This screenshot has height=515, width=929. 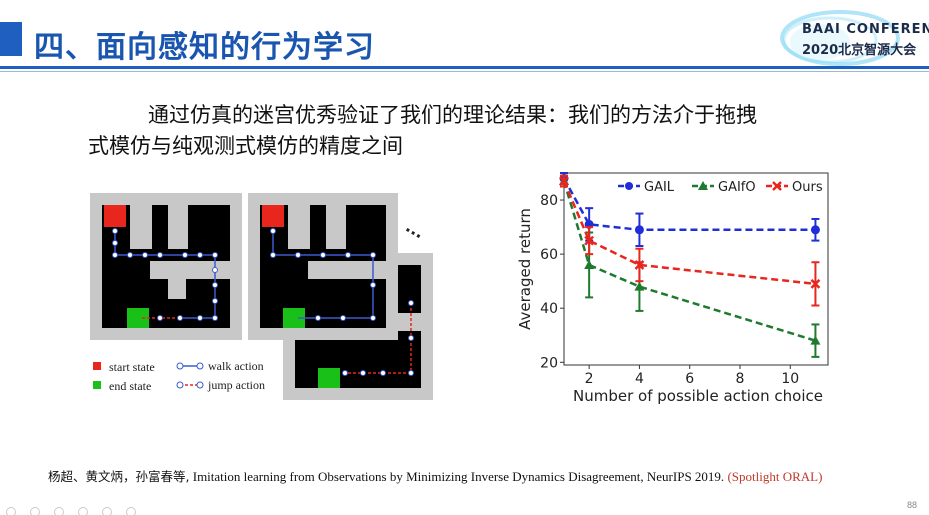 What do you see at coordinates (464, 38) in the screenshot?
I see `title-bar: 四、面向感知的行为学习` at bounding box center [464, 38].